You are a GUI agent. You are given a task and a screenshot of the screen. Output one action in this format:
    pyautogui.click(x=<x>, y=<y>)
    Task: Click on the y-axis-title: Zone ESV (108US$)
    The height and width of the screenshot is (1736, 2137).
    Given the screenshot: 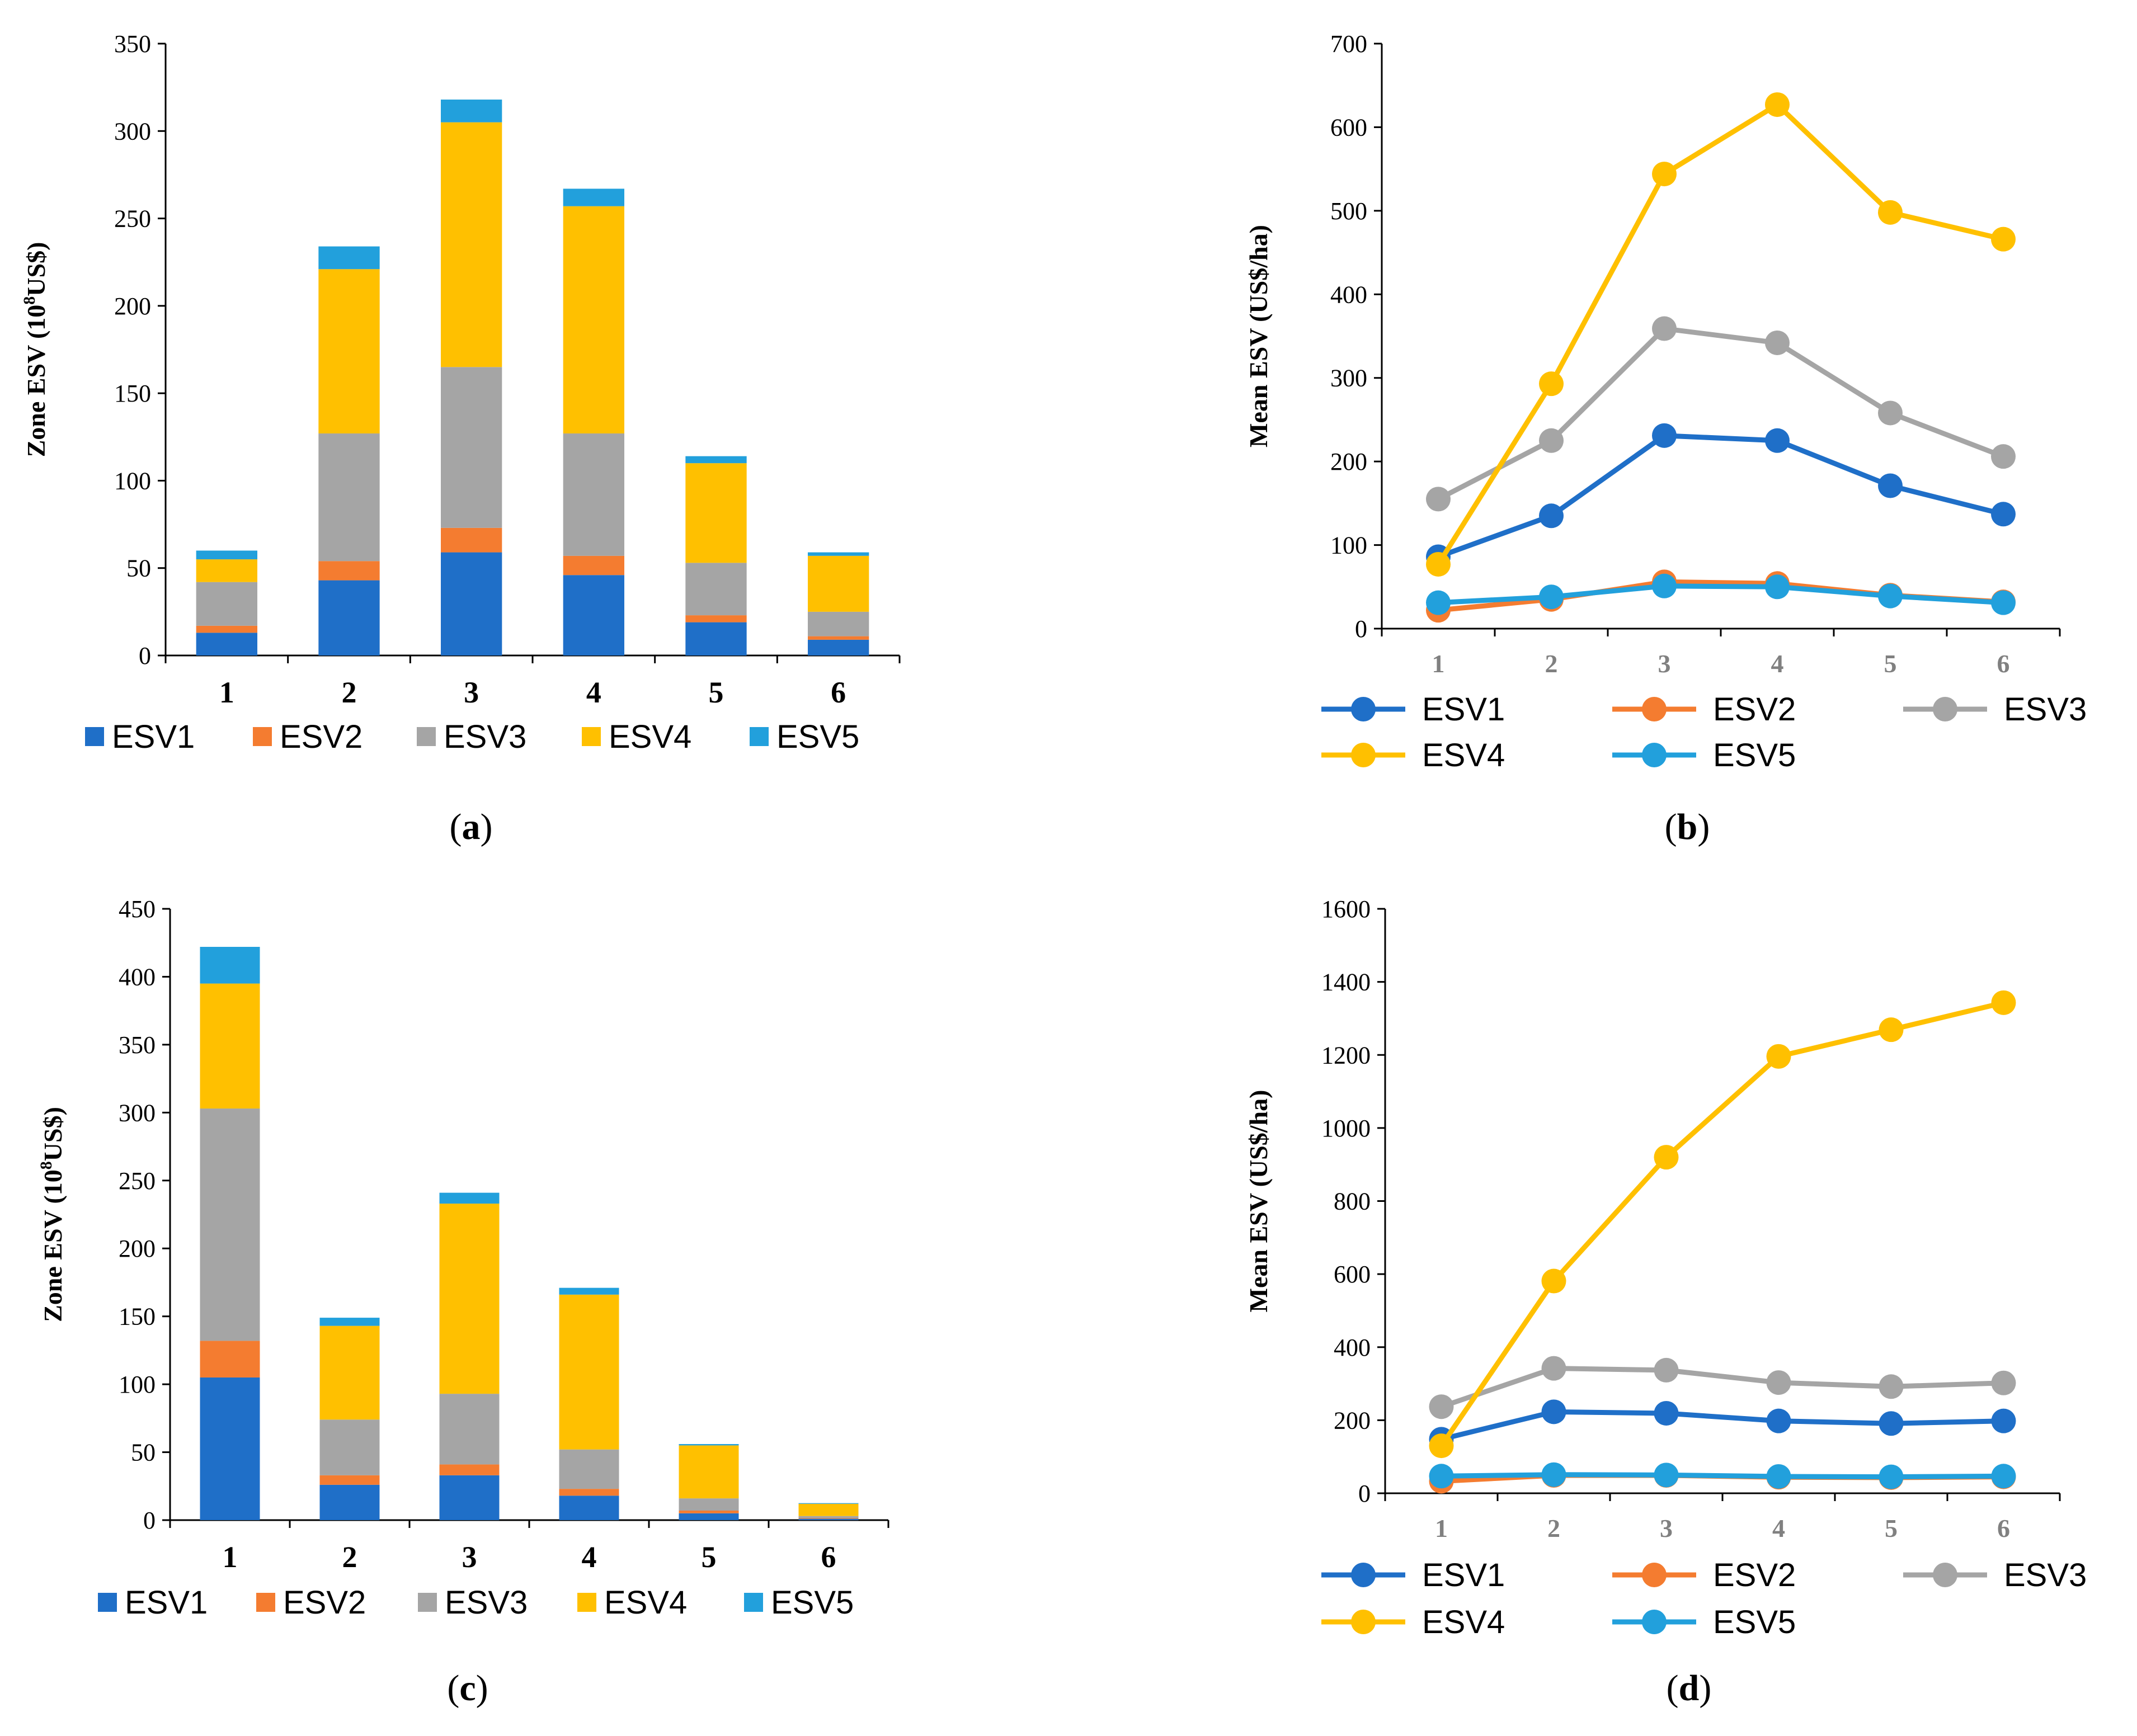 What is the action you would take?
    pyautogui.click(x=35, y=349)
    